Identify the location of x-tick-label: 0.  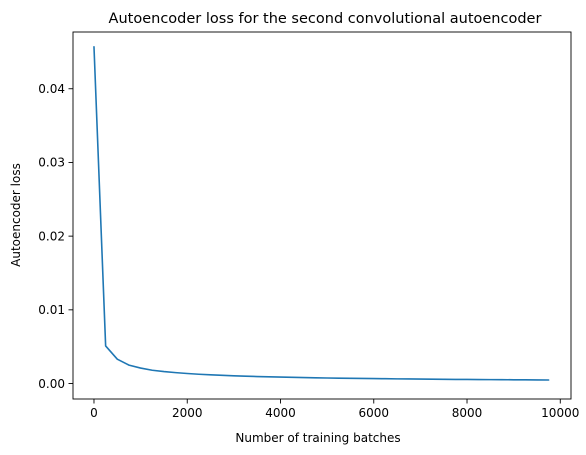
(94, 413).